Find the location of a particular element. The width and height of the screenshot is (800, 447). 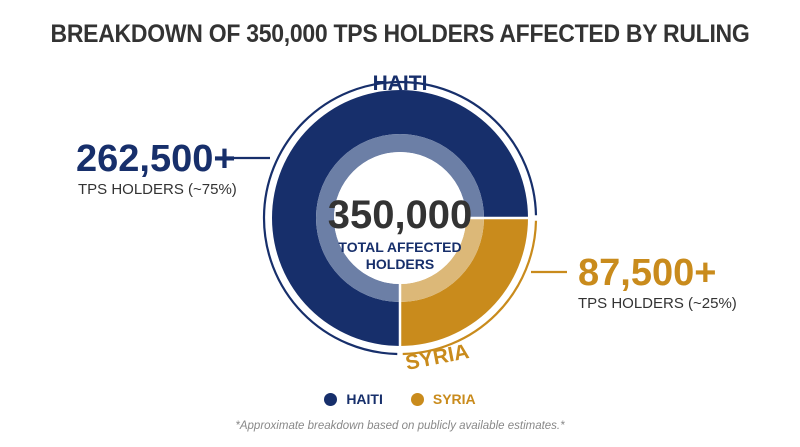

legend-label-syria: SYRIA is located at coordinates (454, 399).